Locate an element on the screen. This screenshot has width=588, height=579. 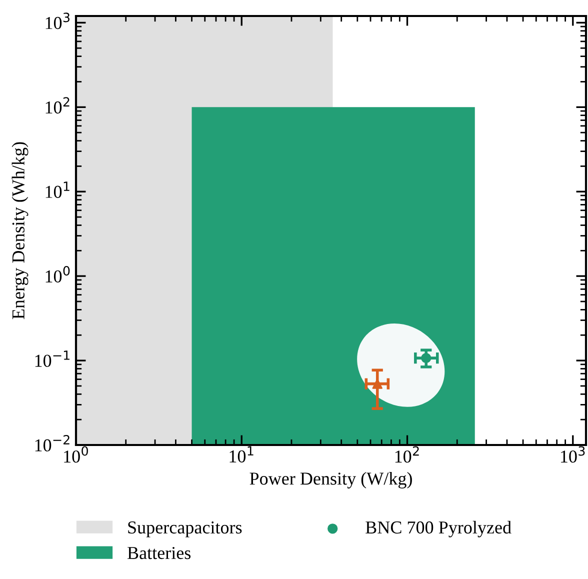
legend-label: Supercapacitors is located at coordinates (185, 529).